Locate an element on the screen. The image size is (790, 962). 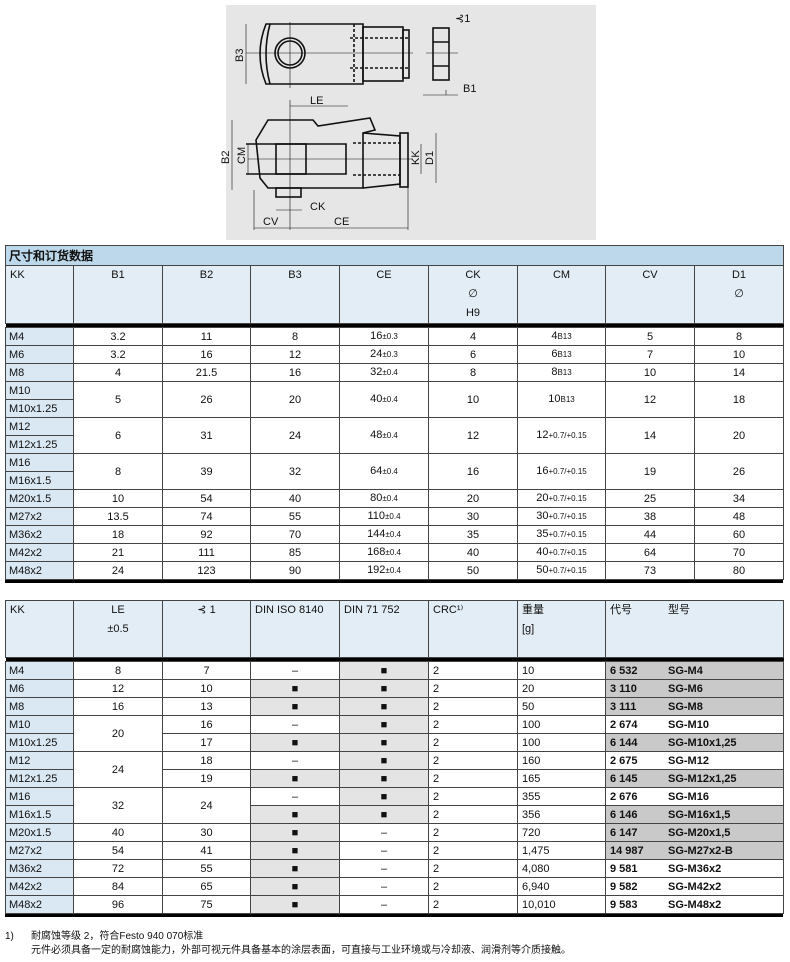
cell: 85 is located at coordinates (295, 552).